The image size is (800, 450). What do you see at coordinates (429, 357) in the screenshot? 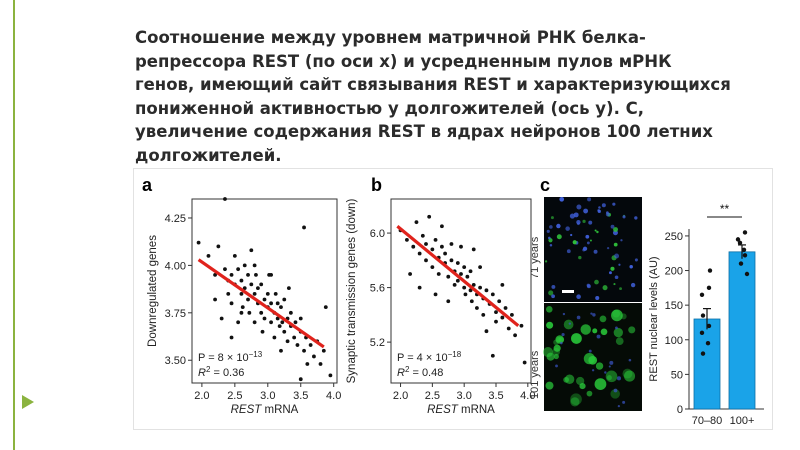
I see `chart-b-stat-p: P = 4 × 10−18` at bounding box center [429, 357].